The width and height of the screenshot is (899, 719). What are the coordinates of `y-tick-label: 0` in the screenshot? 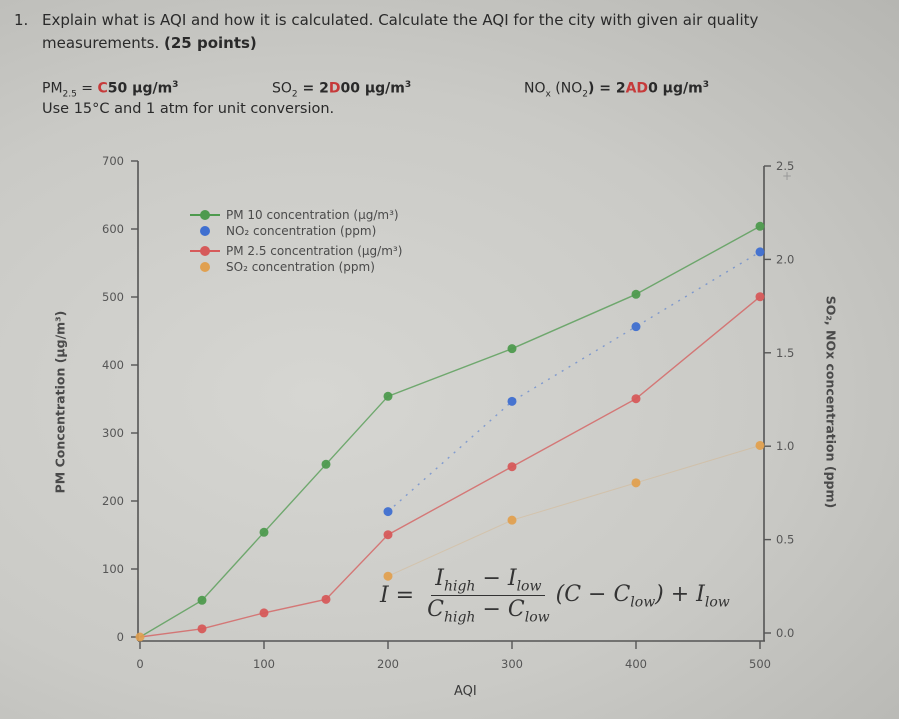 It's located at (120, 637).